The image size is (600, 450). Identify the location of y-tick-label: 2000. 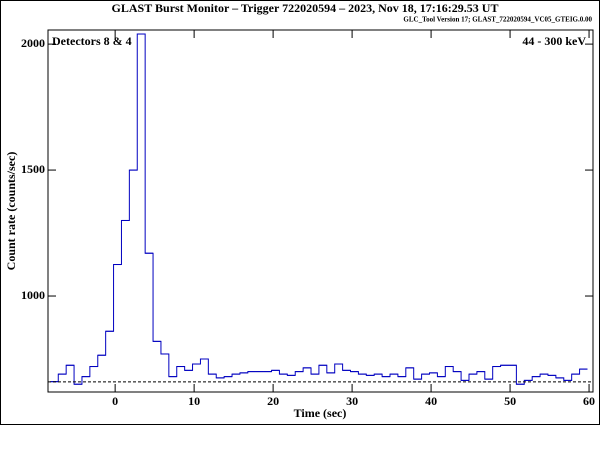
(33, 43).